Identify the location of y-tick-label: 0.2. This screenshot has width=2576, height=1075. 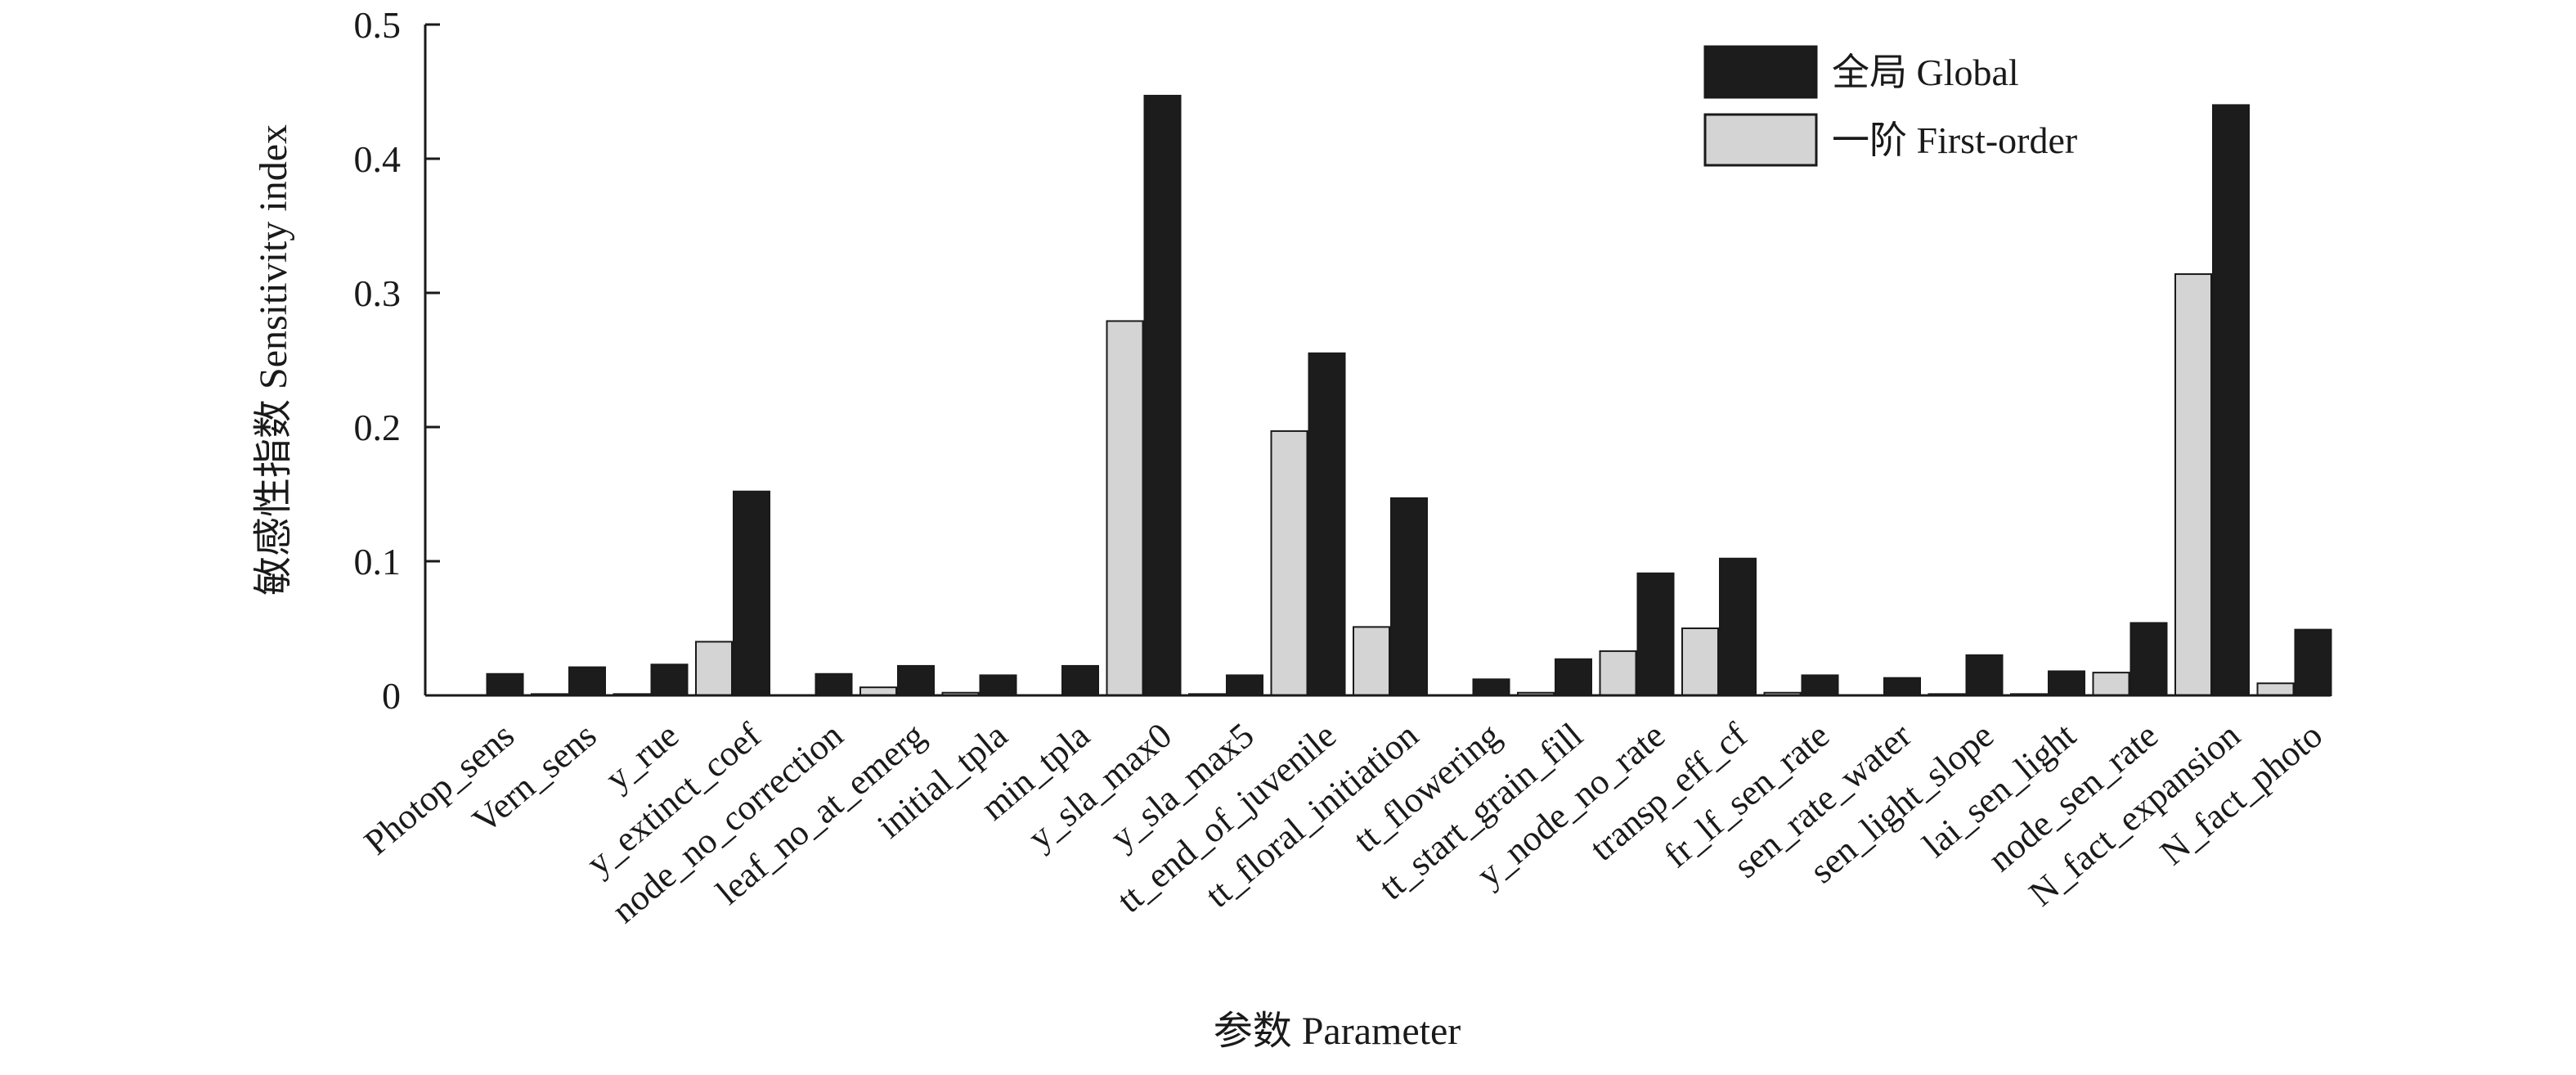
(378, 428).